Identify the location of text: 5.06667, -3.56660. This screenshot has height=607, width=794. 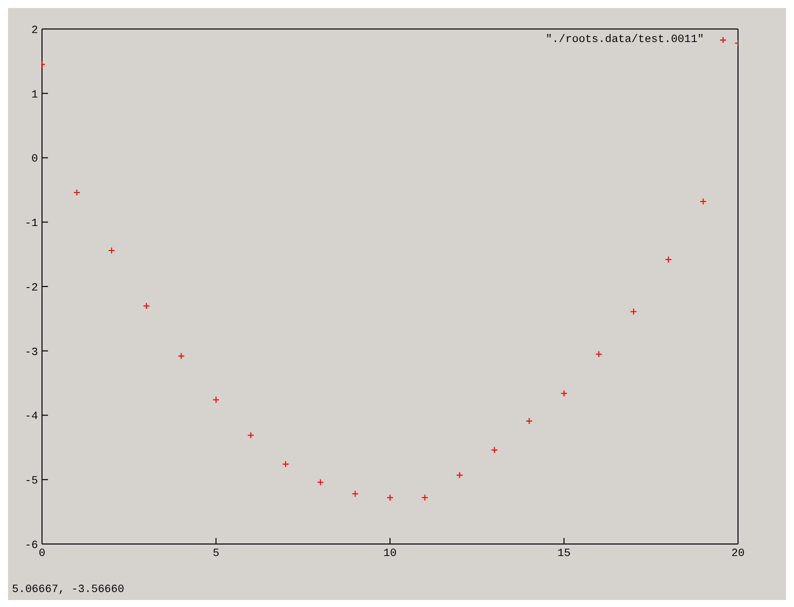
(68, 590).